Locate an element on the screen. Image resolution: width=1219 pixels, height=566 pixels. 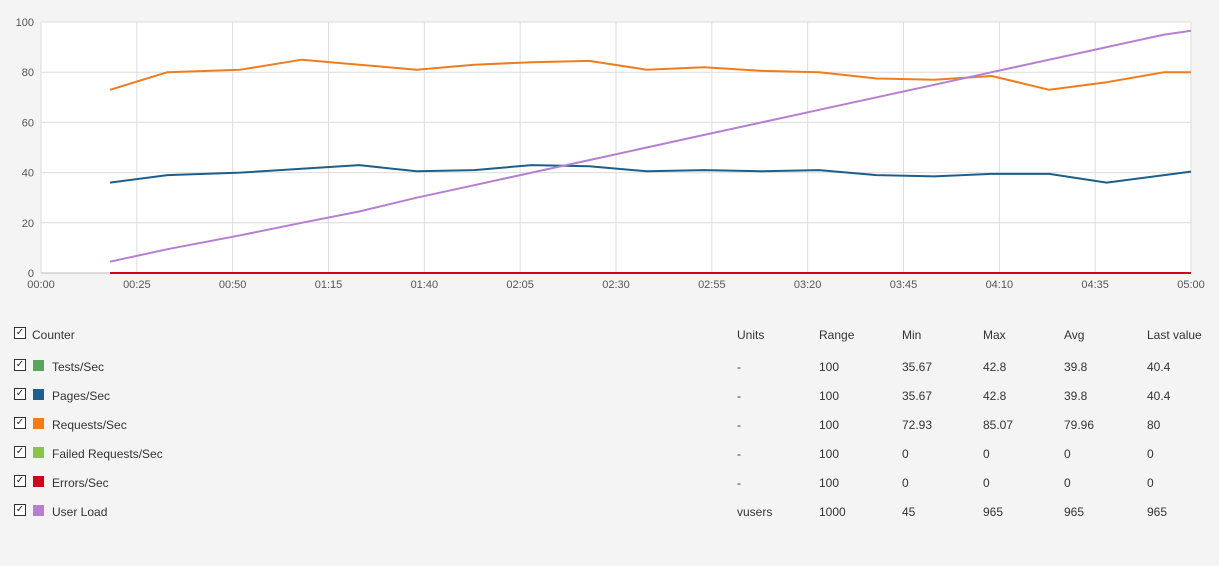
avg-value: 79.96 is located at coordinates (1079, 425).